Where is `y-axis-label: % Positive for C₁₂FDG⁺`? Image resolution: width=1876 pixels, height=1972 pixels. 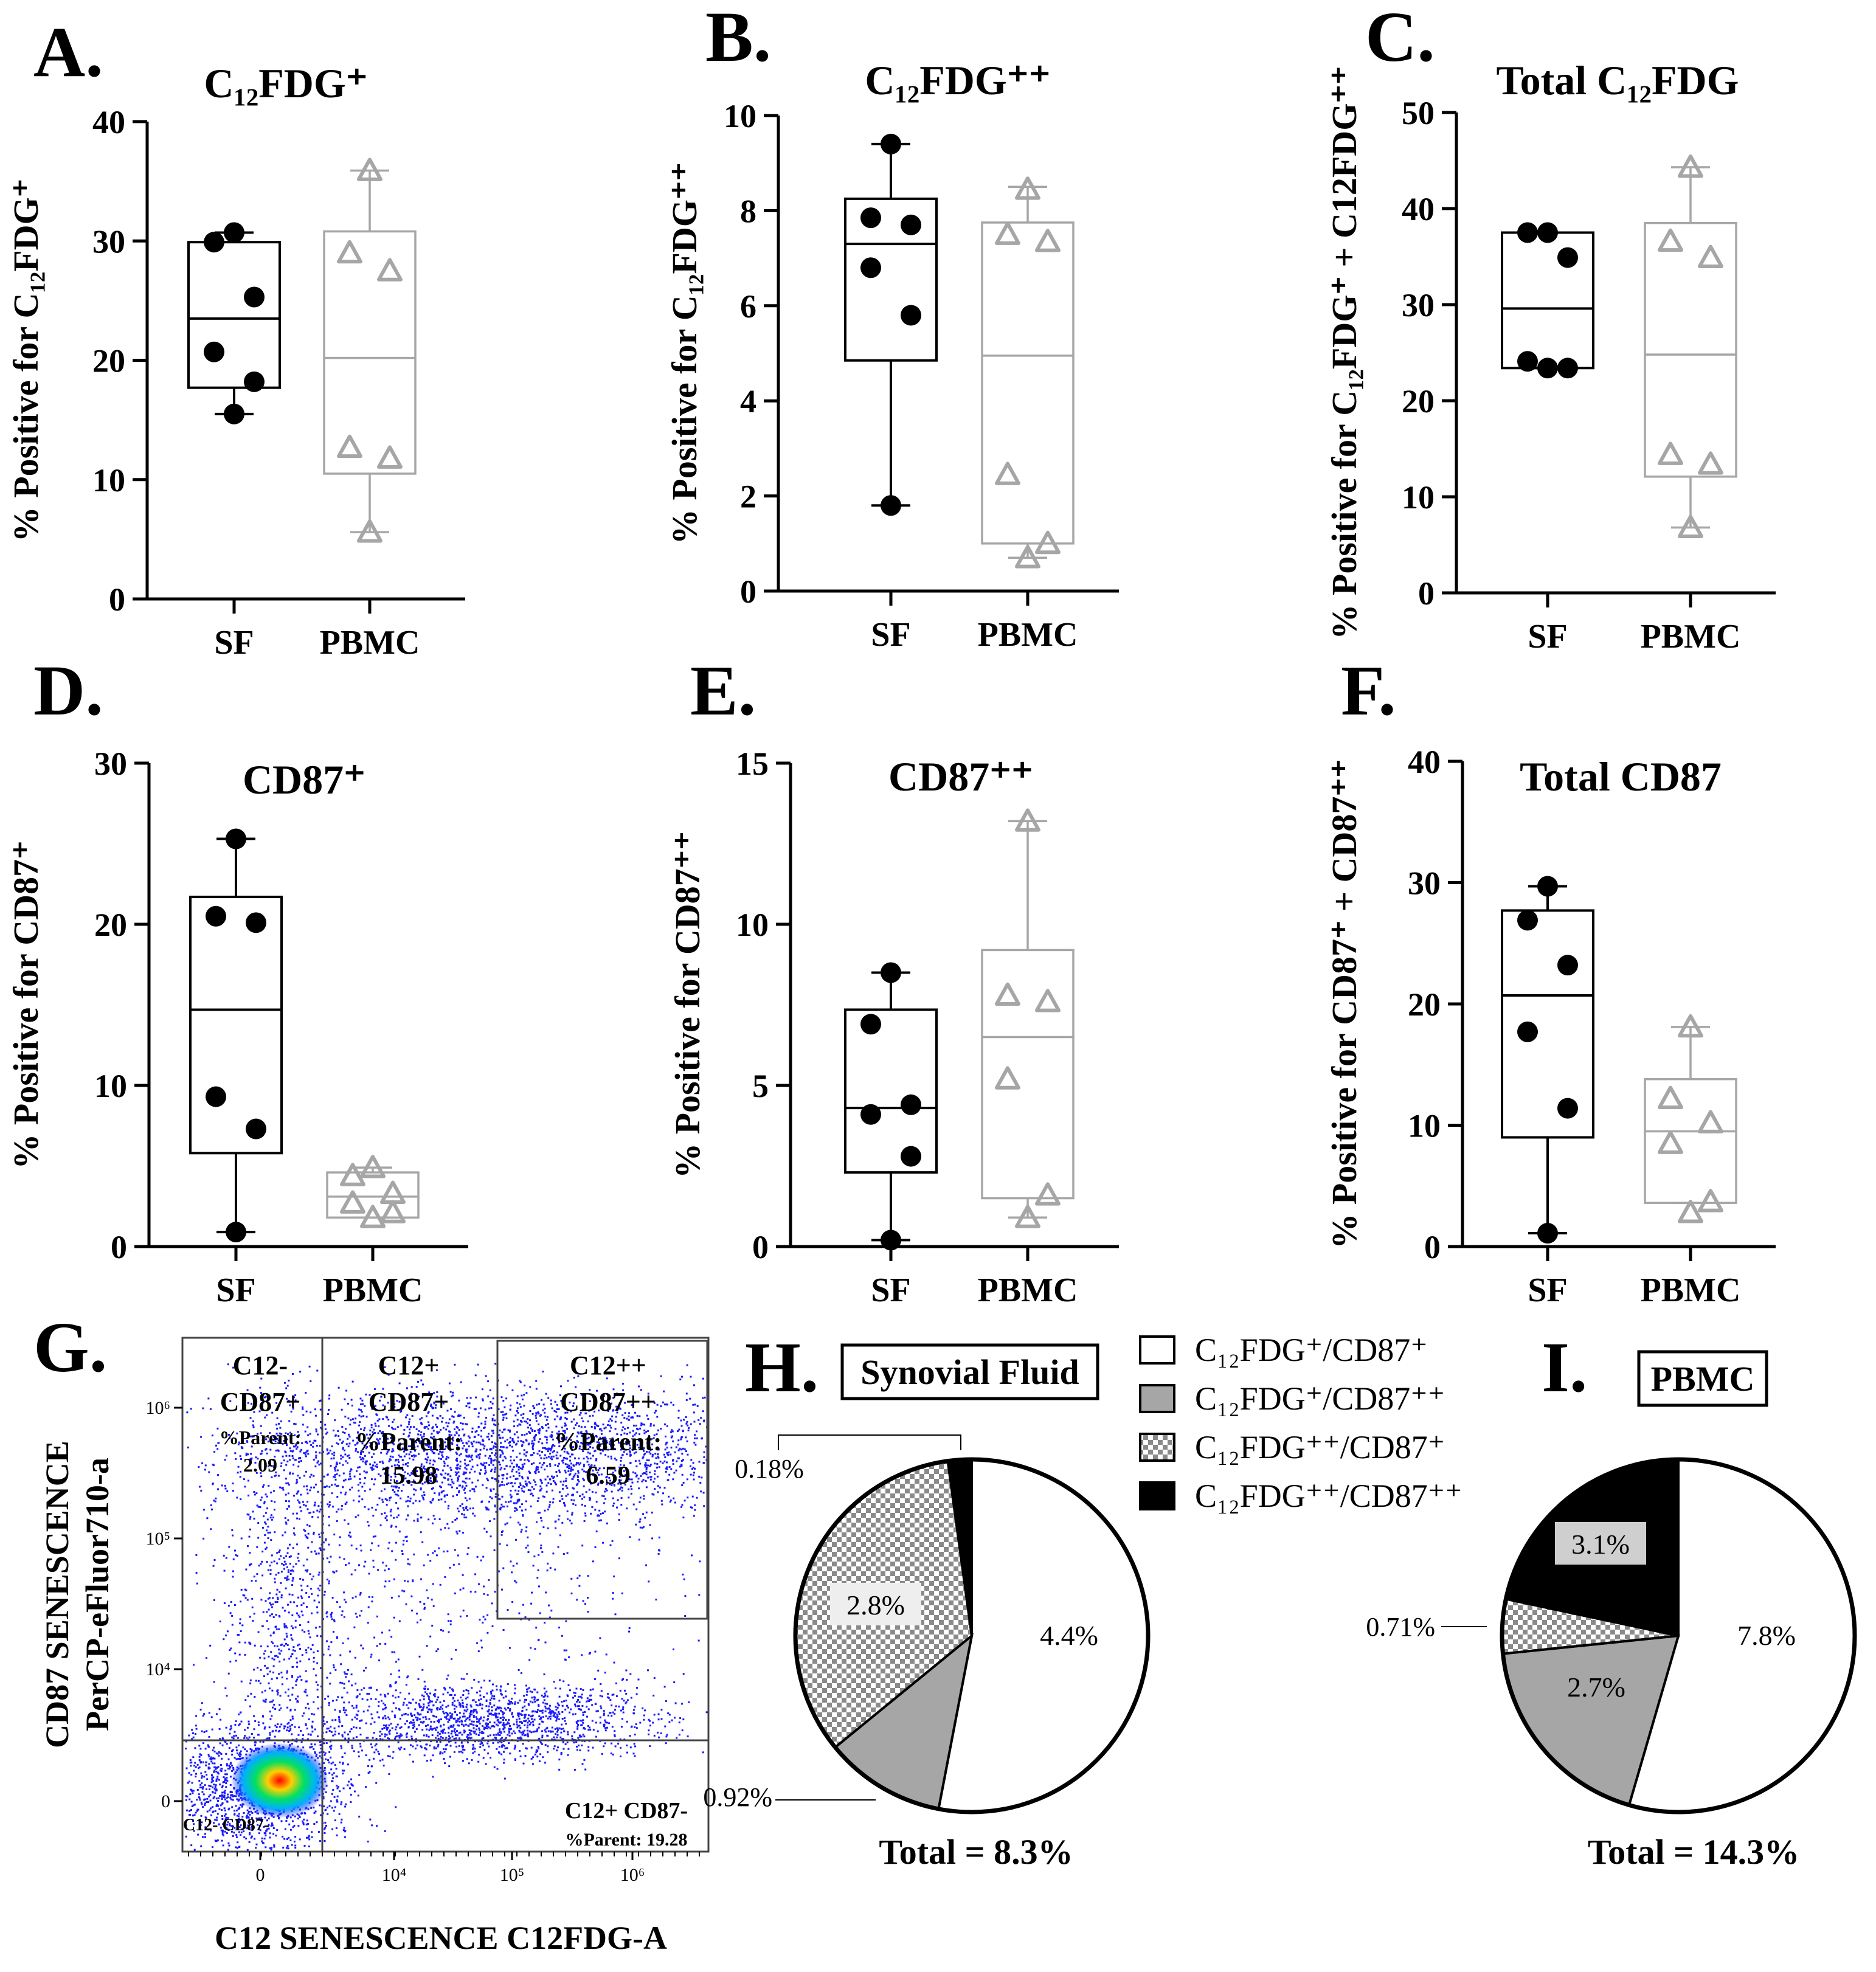
y-axis-label: % Positive for C₁₂FDG⁺ is located at coordinates (26, 360).